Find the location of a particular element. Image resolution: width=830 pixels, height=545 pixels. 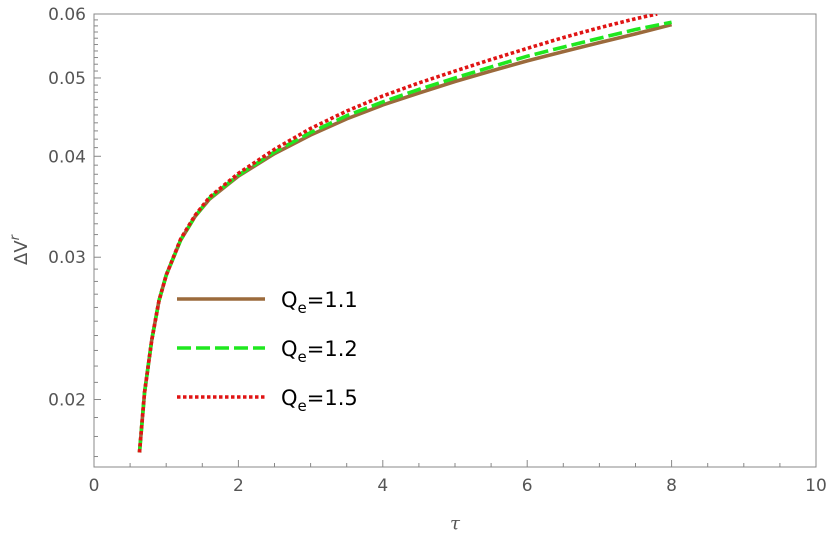

svg-text: ΔVr is located at coordinates (20, 249).